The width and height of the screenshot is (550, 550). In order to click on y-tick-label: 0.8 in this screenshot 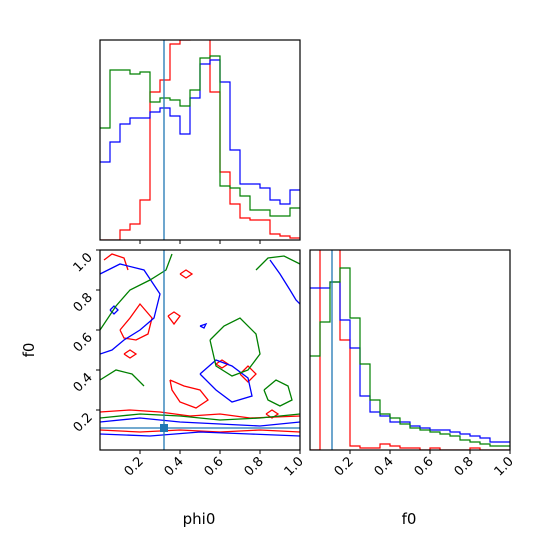, I will do `click(83, 302)`.